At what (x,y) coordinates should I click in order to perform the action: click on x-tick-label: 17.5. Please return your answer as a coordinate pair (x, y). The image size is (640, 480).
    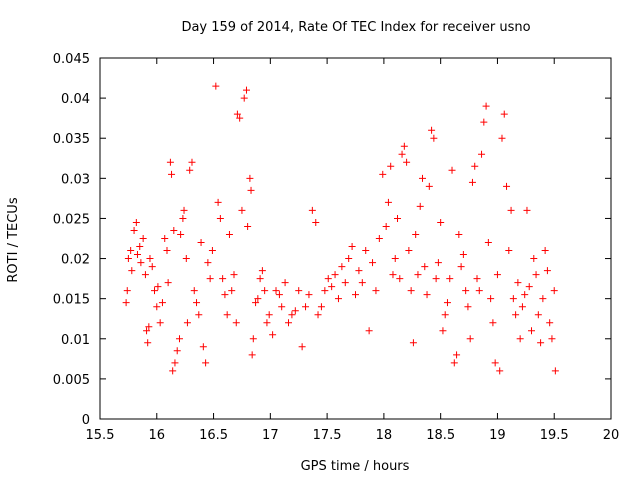
    Looking at the image, I should click on (327, 435).